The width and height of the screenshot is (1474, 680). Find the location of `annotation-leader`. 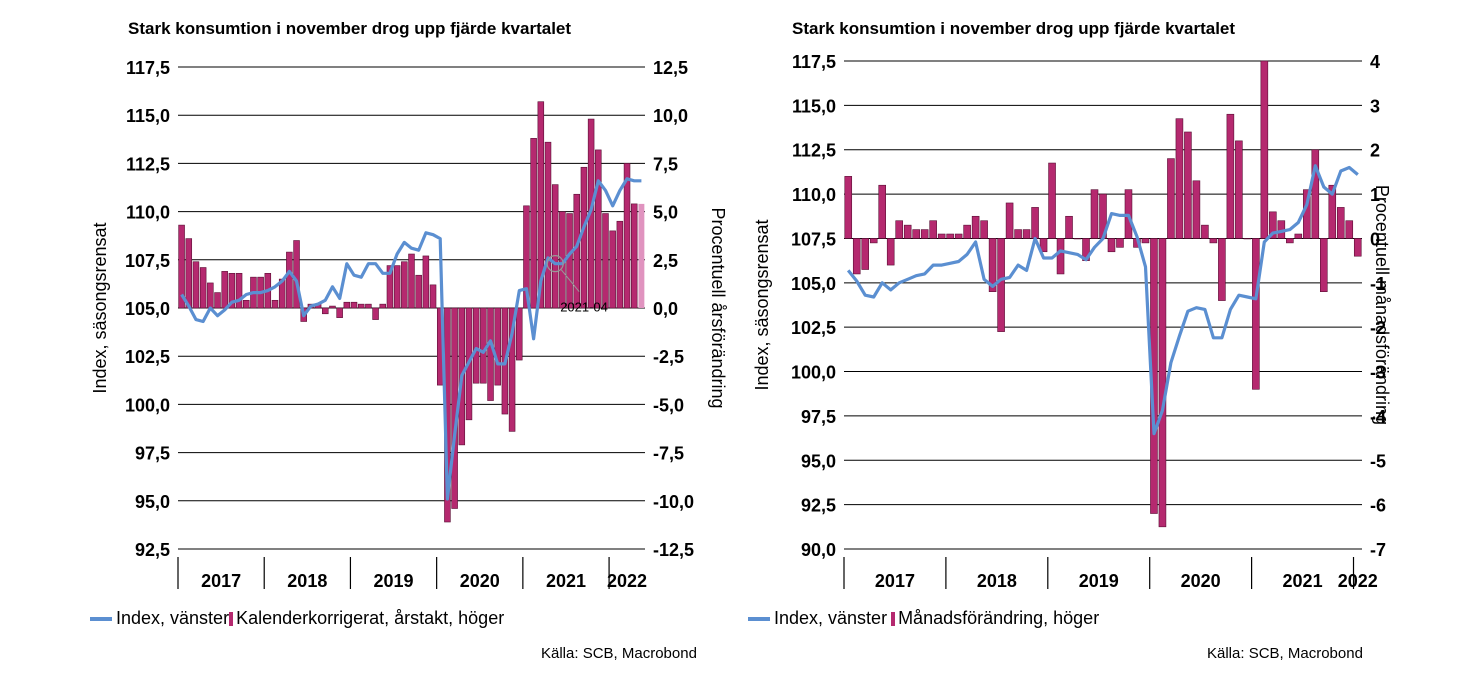

annotation-leader is located at coordinates (570, 280).